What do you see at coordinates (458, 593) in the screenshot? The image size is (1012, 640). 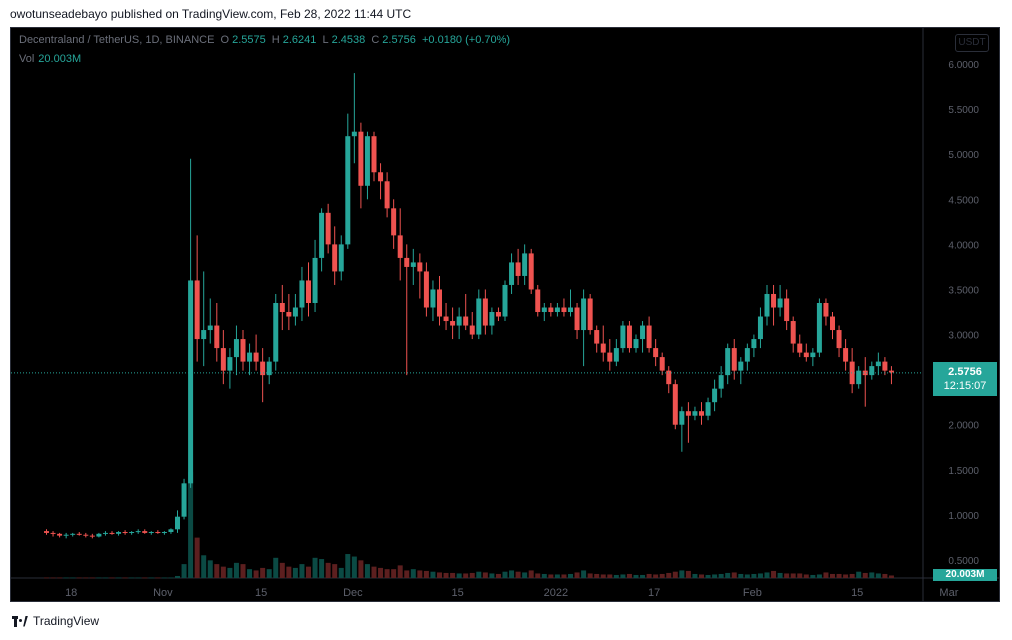 I see `x-tick-label: 15` at bounding box center [458, 593].